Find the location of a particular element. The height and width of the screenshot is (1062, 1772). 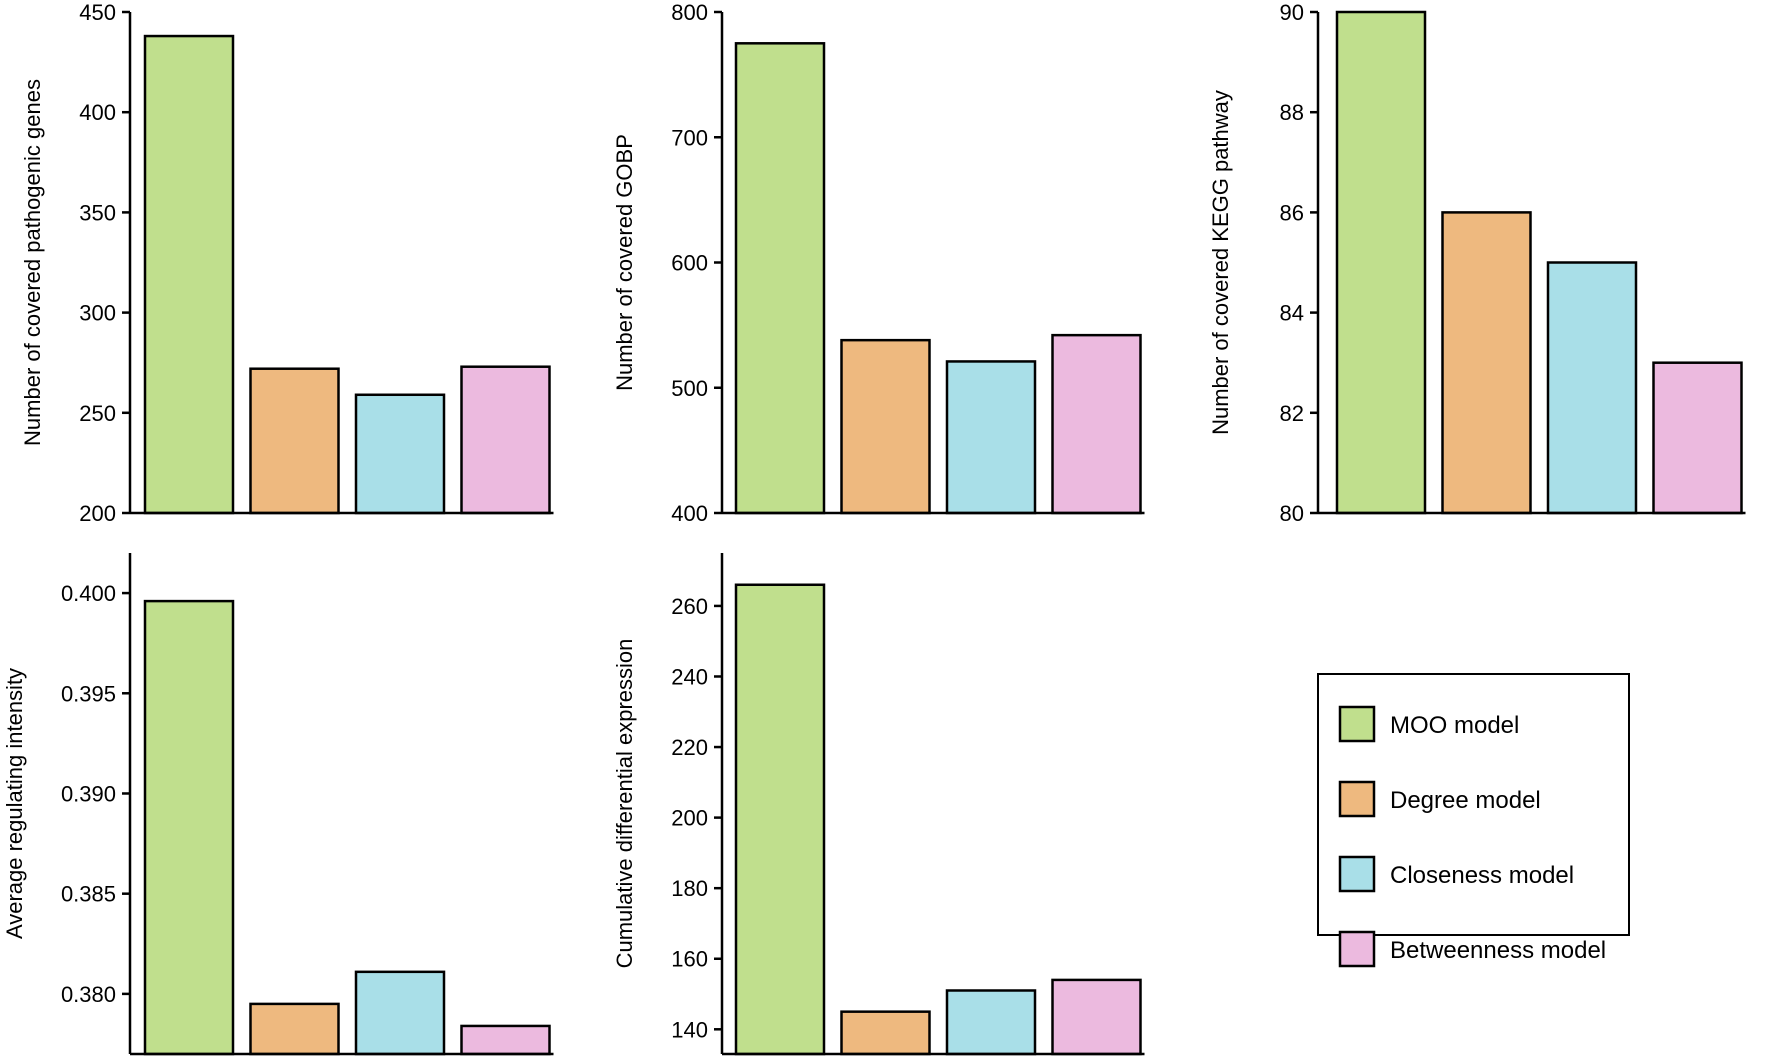

y-tick-label: 140 is located at coordinates (689, 1029).